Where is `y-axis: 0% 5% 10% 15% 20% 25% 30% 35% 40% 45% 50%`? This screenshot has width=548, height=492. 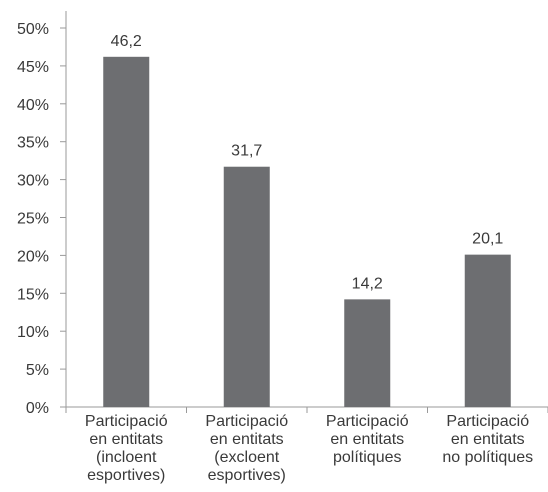
y-axis: 0% 5% 10% 15% 20% 25% 30% 35% 40% 45% 50% is located at coordinates (42, 214).